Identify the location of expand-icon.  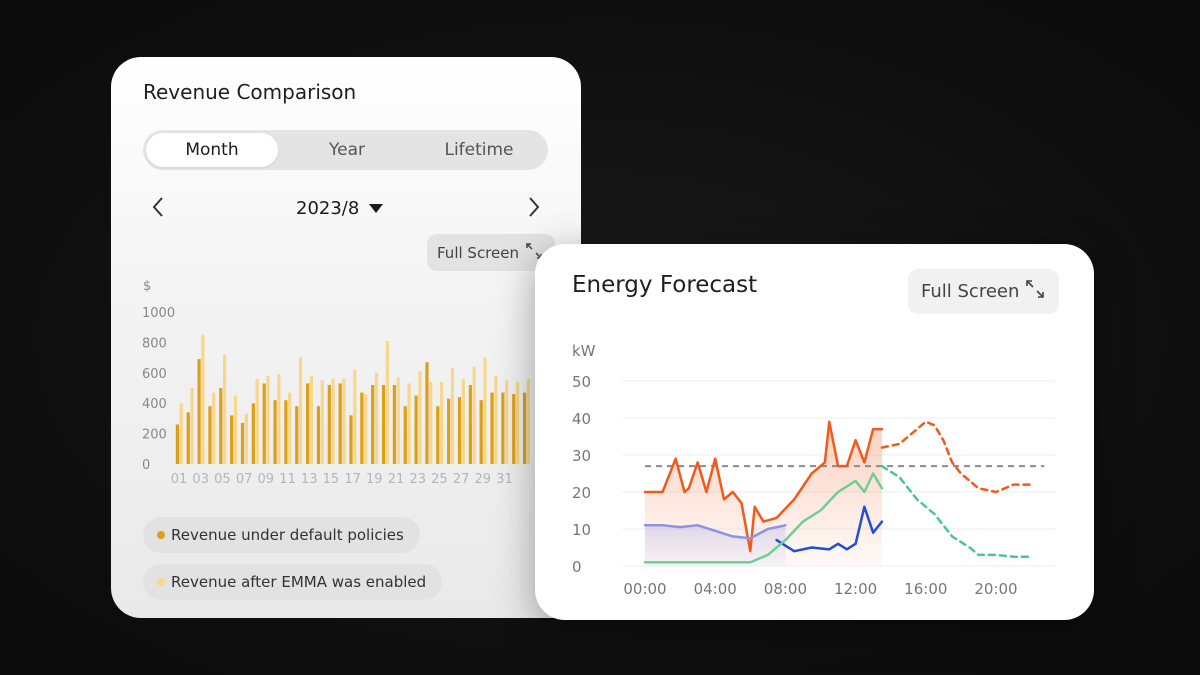
(1035, 291).